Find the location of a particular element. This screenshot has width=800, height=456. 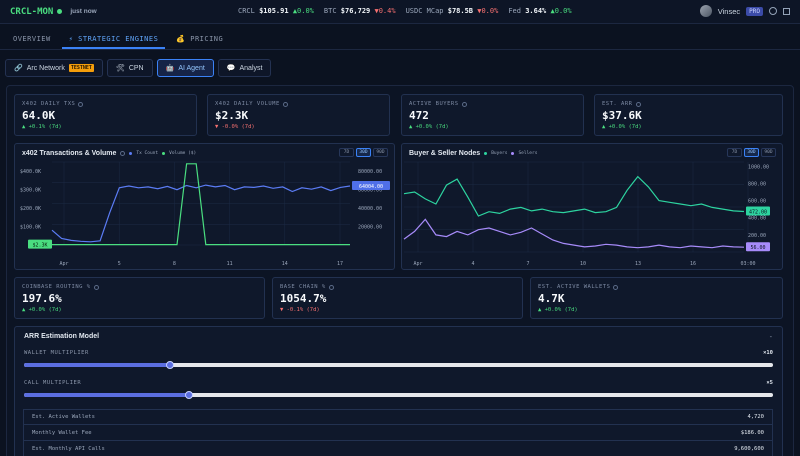

x-tick-label: 17 is located at coordinates (340, 264).